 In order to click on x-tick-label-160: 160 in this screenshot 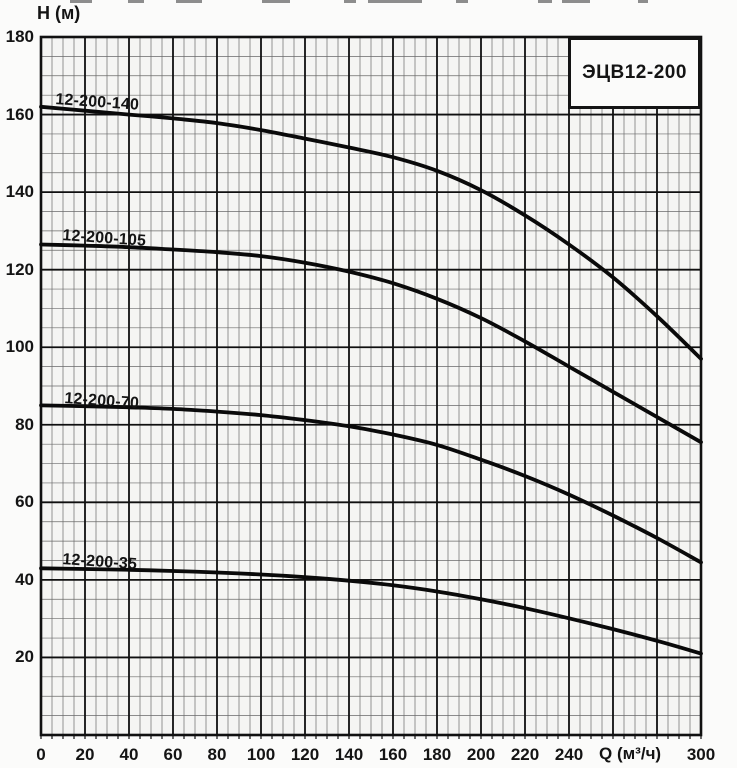, I will do `click(393, 754)`.